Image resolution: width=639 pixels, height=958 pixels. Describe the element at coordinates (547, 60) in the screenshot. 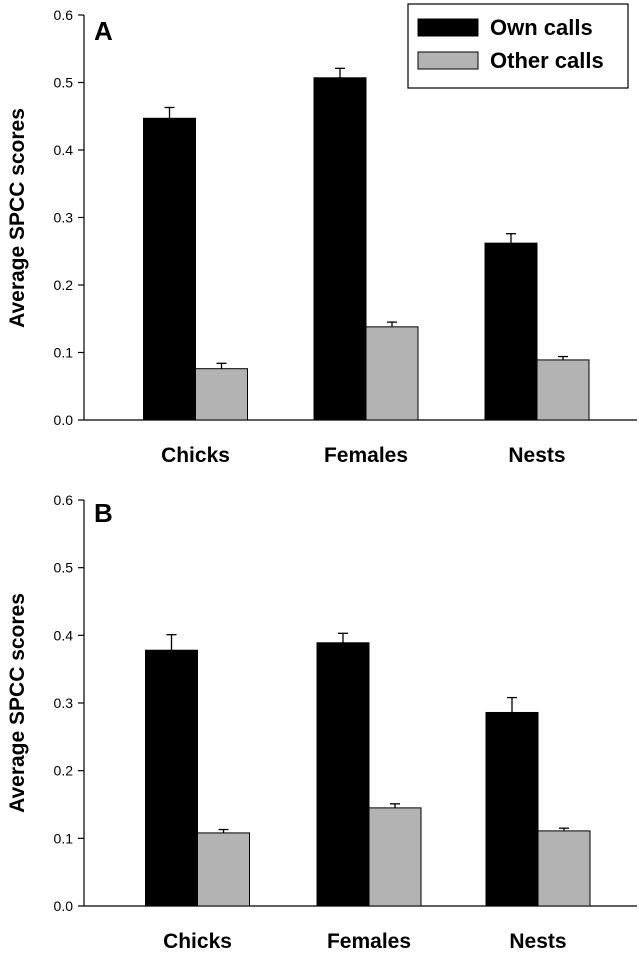

I see `legend-label: Other calls` at that location.